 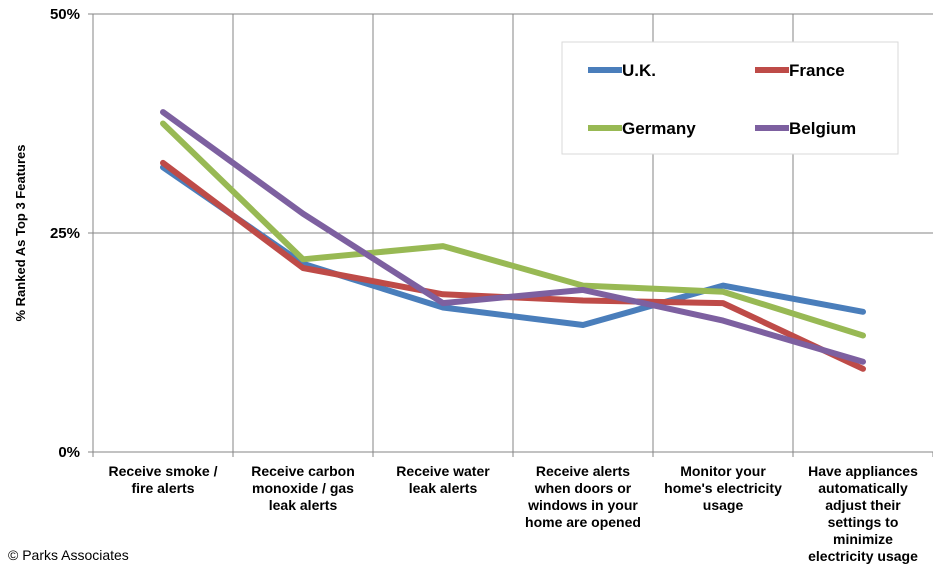 What do you see at coordinates (863, 539) in the screenshot?
I see `x-tick-label-line: minimize` at bounding box center [863, 539].